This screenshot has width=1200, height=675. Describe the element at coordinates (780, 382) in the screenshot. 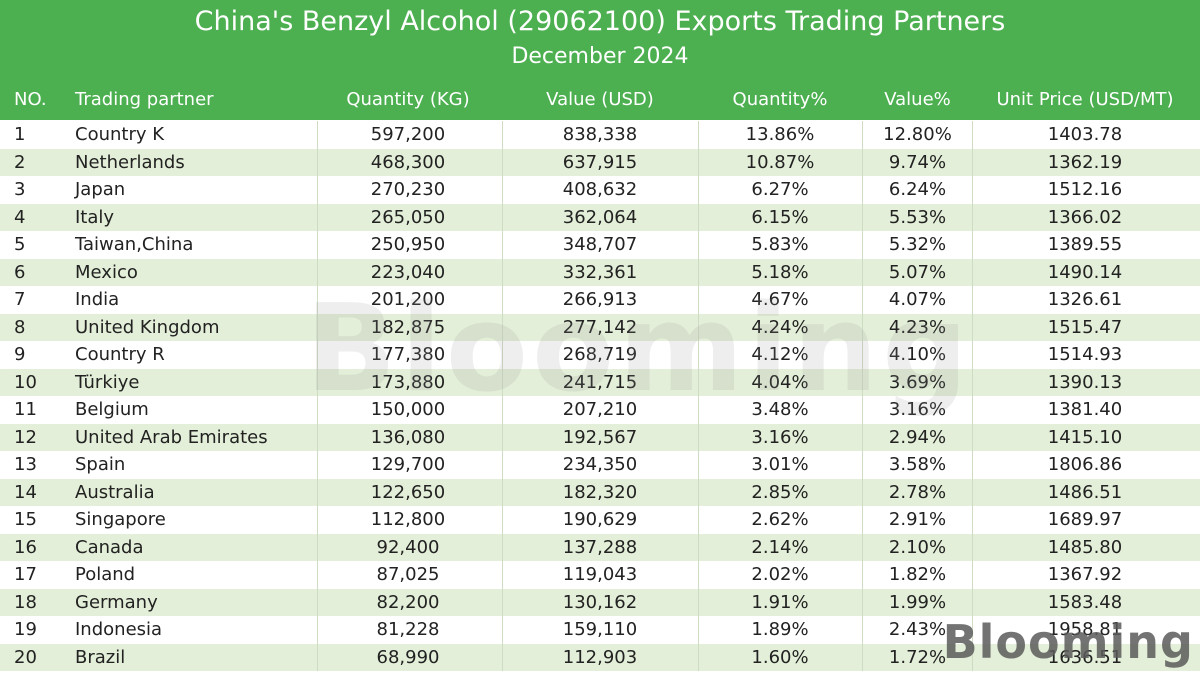

I see `cell-quantity-pct: 4.04%` at that location.